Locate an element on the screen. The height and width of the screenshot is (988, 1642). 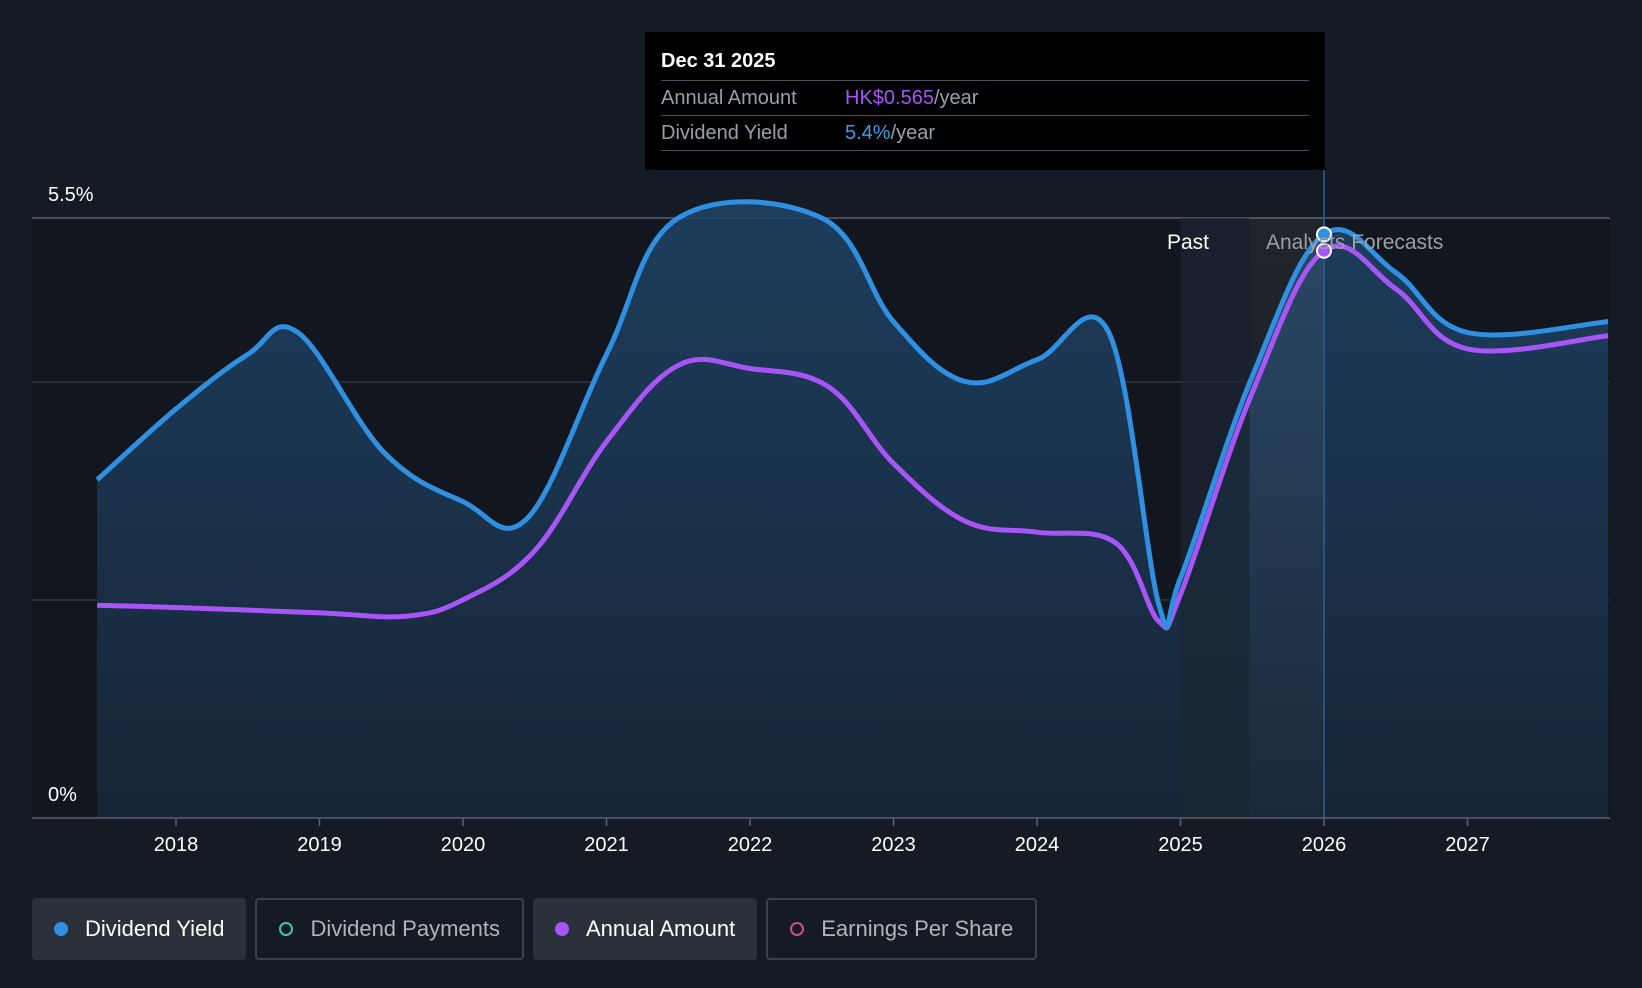
x-tick-label: 2024 is located at coordinates (1037, 845).